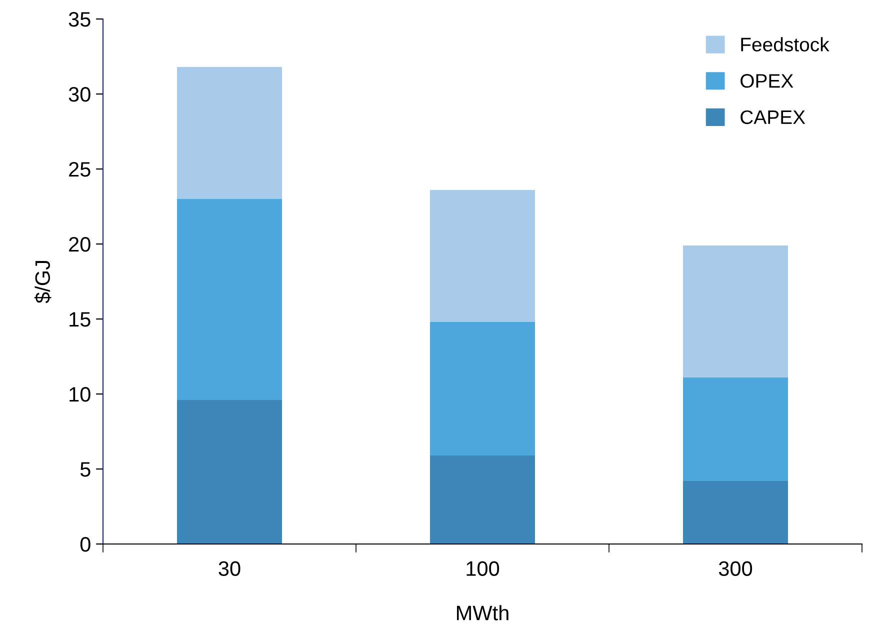  Describe the element at coordinates (80, 319) in the screenshot. I see `y-tick-label: 15` at that location.